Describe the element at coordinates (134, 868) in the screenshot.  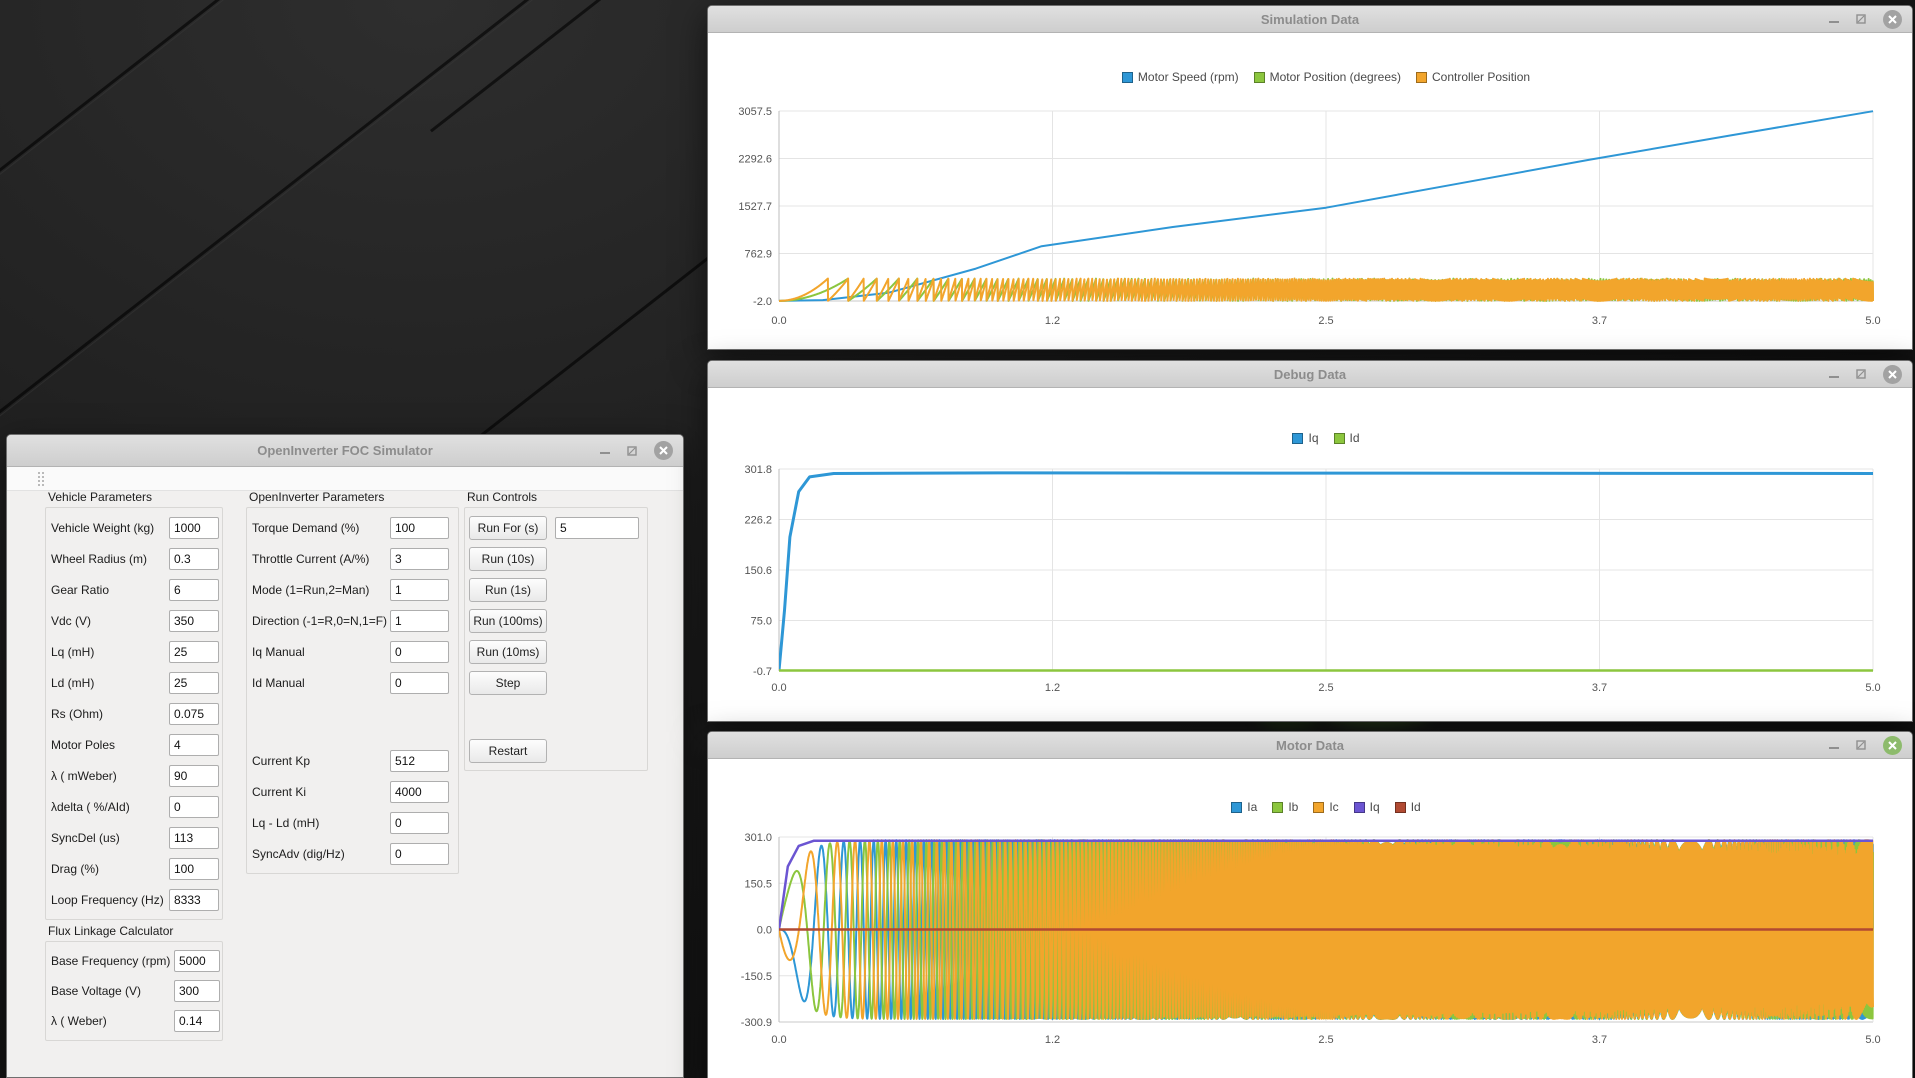
I see `parameter-row: Drag (%)` at that location.